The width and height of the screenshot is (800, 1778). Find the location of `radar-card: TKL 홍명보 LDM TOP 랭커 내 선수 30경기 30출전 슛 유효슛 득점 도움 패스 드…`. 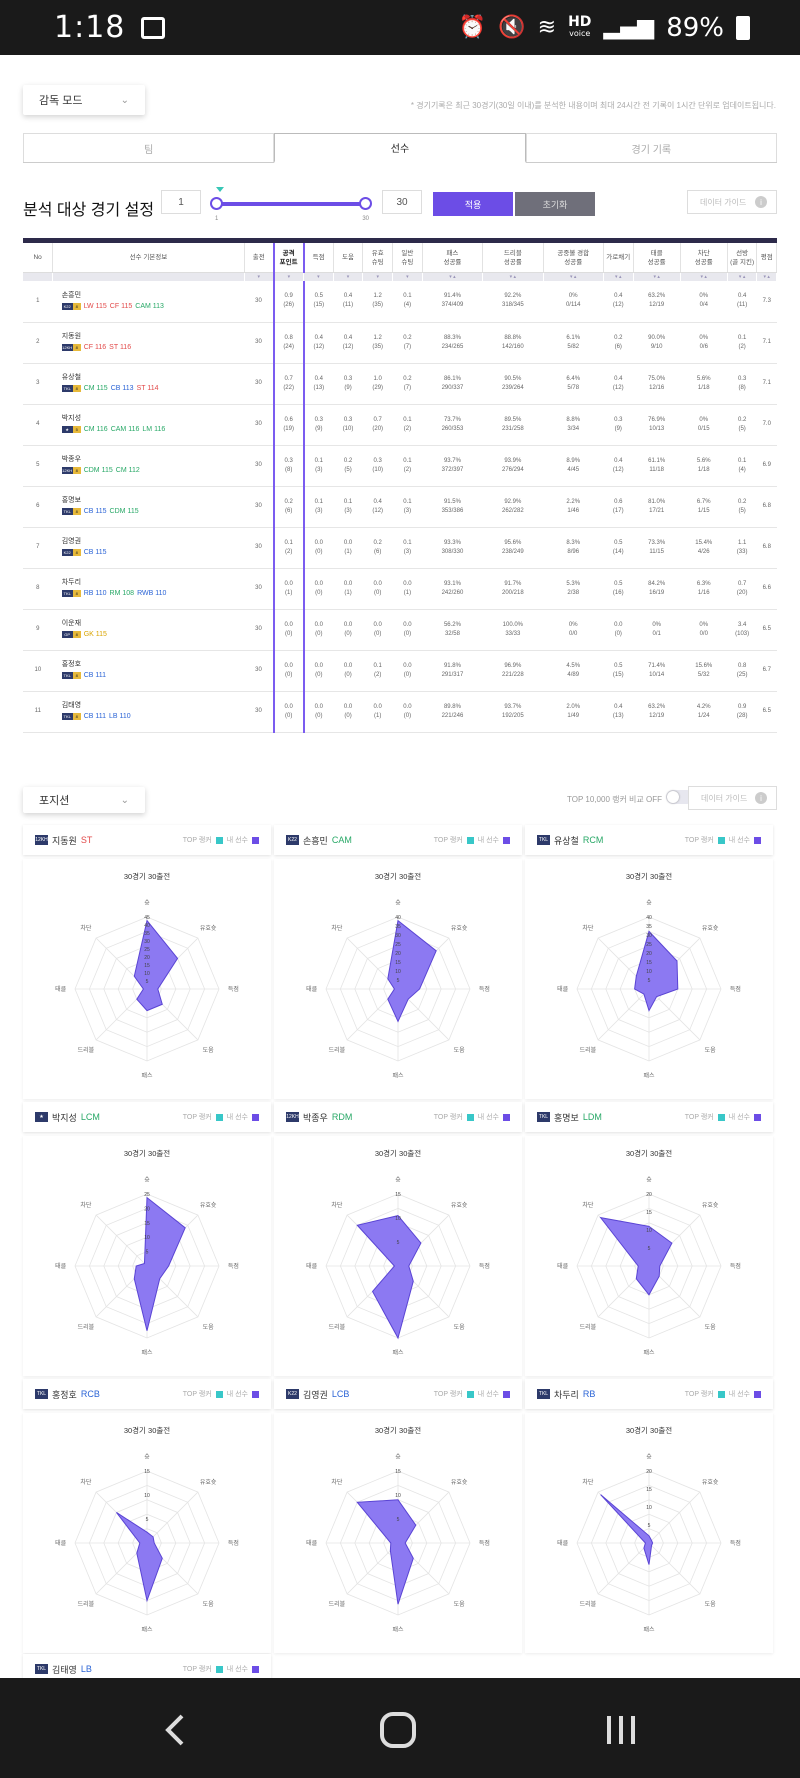

radar-card: TKL 홍명보 LDM TOP 랭커 내 선수 30경기 30출전 슛 유효슛 득점 도움 패스 드… is located at coordinates (649, 1239).